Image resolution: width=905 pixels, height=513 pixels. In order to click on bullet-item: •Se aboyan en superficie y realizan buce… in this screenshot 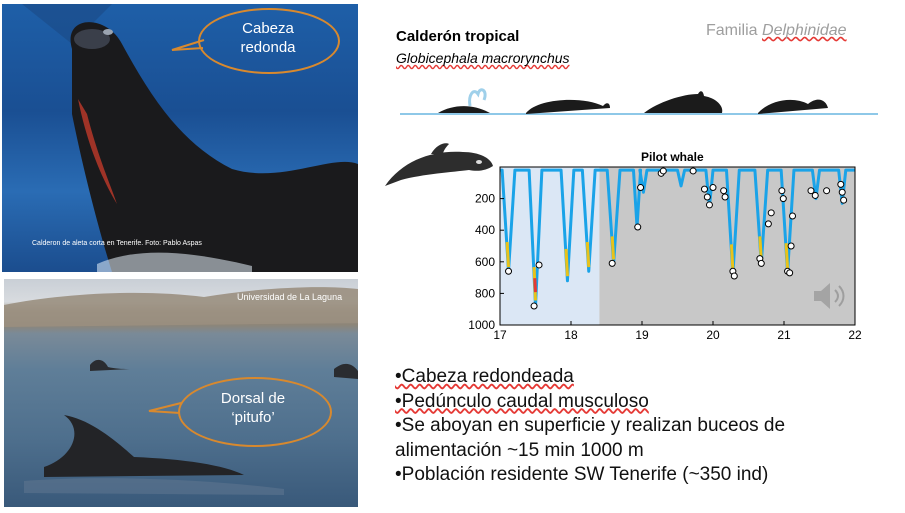, I will do `click(590, 425)`.